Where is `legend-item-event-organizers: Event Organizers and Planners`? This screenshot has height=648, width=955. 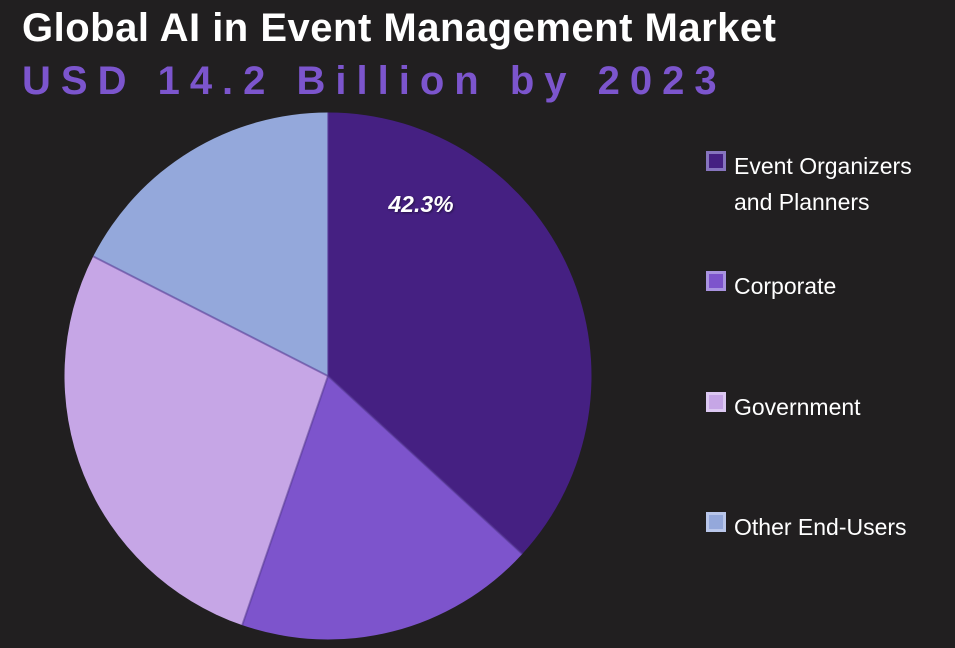
legend-item-event-organizers: Event Organizers and Planners is located at coordinates (822, 184).